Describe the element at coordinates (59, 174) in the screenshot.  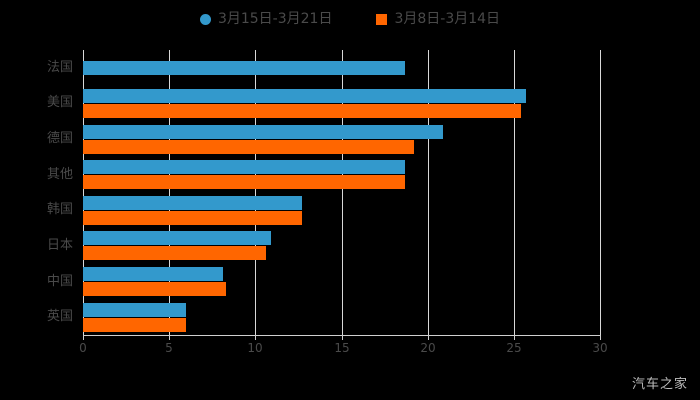
I see `y-axis-tick-label: 其他` at that location.